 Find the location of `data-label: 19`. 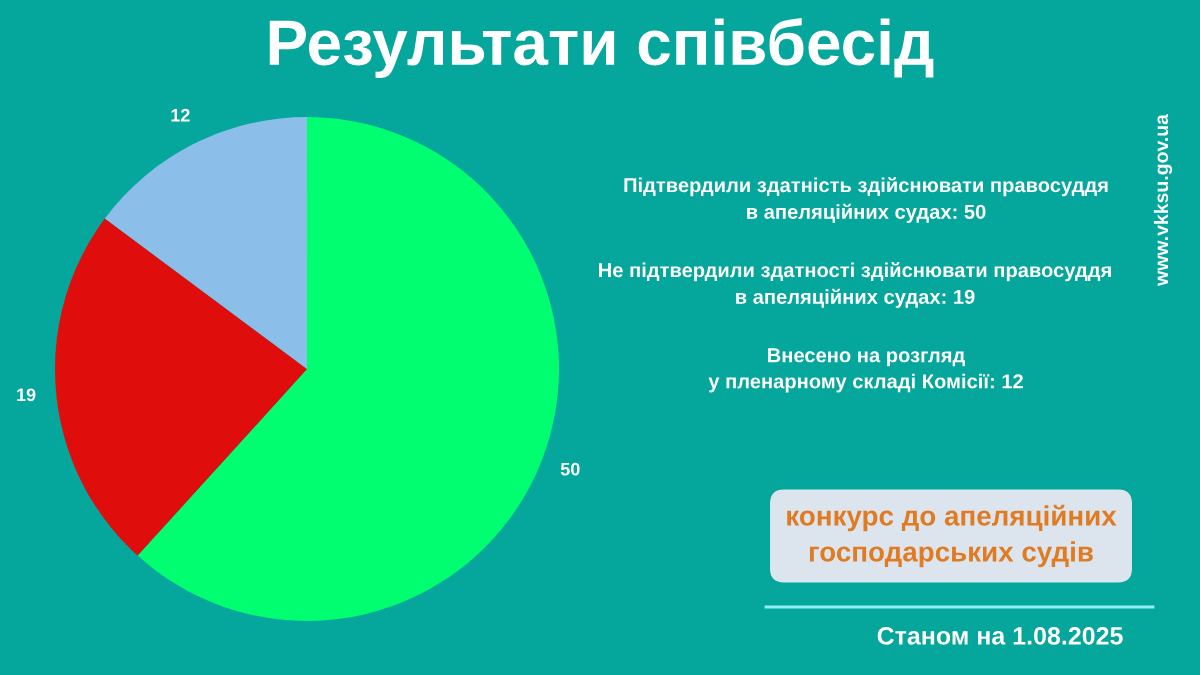

data-label: 19 is located at coordinates (26, 395).